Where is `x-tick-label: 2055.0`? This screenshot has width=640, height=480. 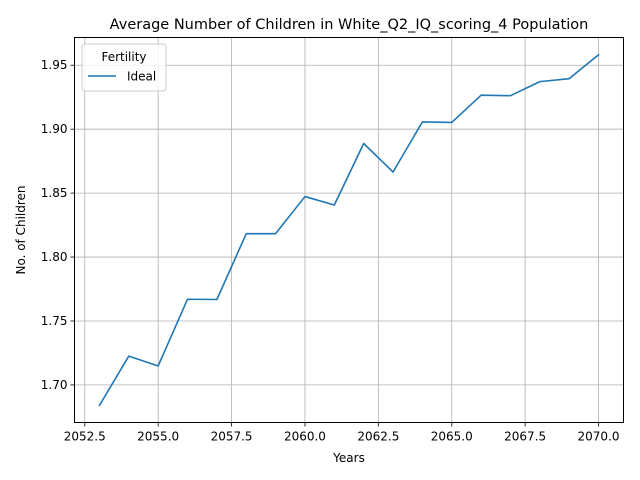 x-tick-label: 2055.0 is located at coordinates (158, 437).